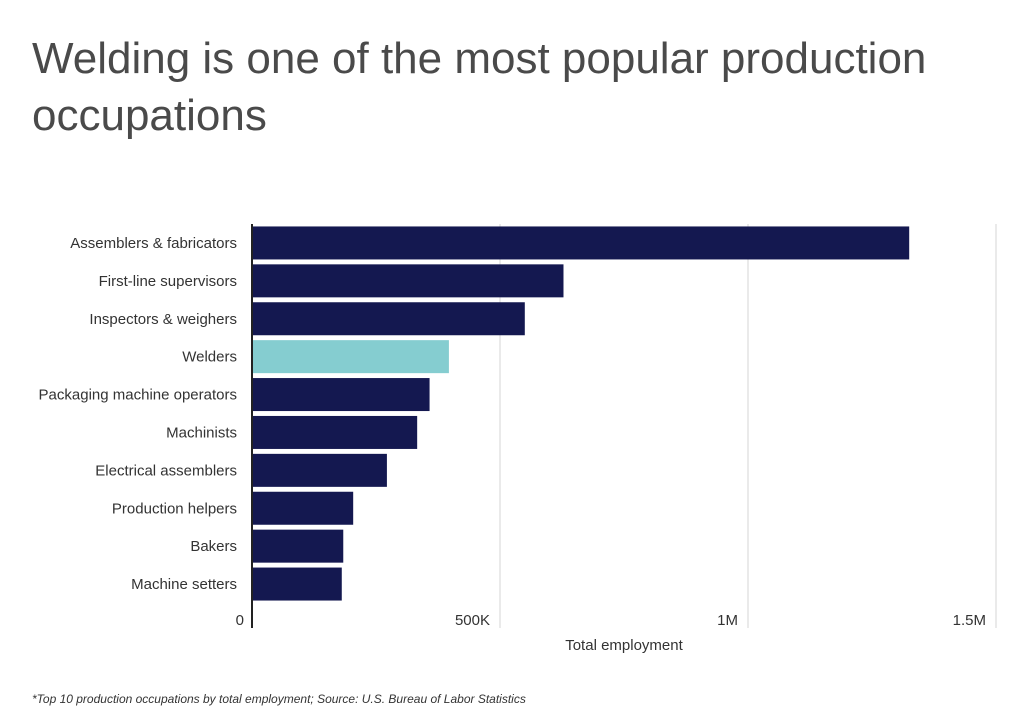  I want to click on category-label: First-line supervisors, so click(168, 281).